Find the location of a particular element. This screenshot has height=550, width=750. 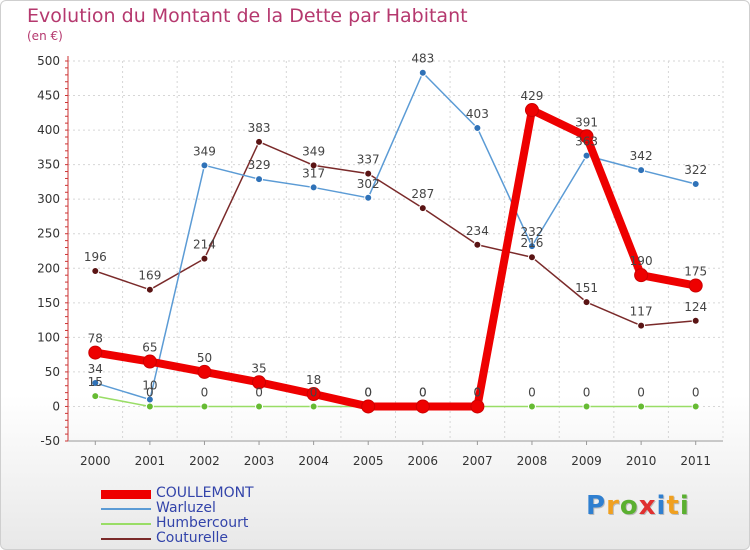

x-tick-label: 2007 is located at coordinates (477, 461).